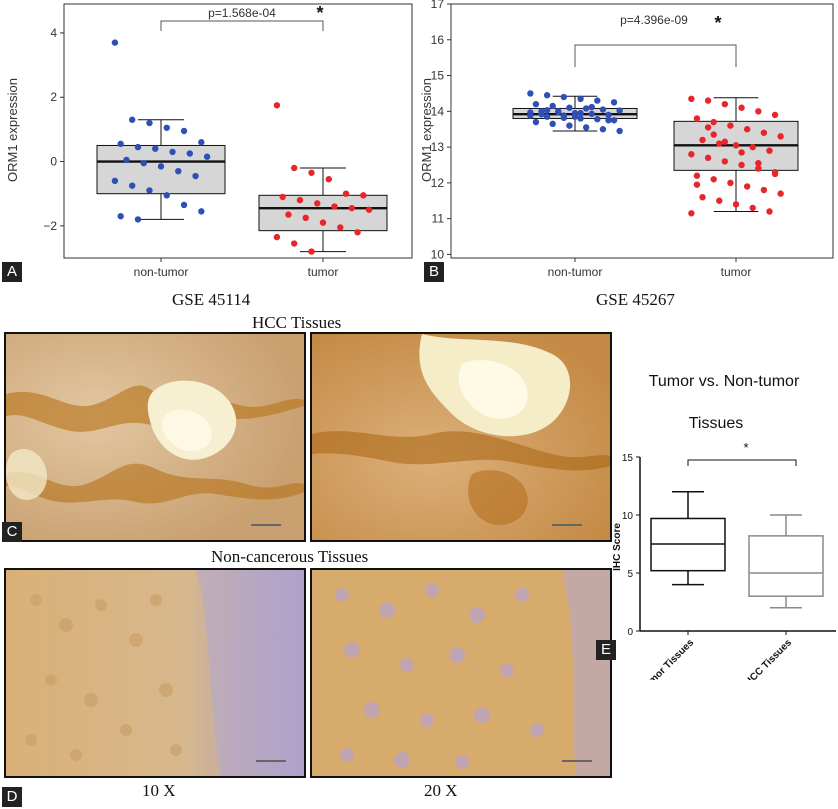 The height and width of the screenshot is (809, 838). I want to click on micrograph-noncancerous-20x-image, so click(461, 673).